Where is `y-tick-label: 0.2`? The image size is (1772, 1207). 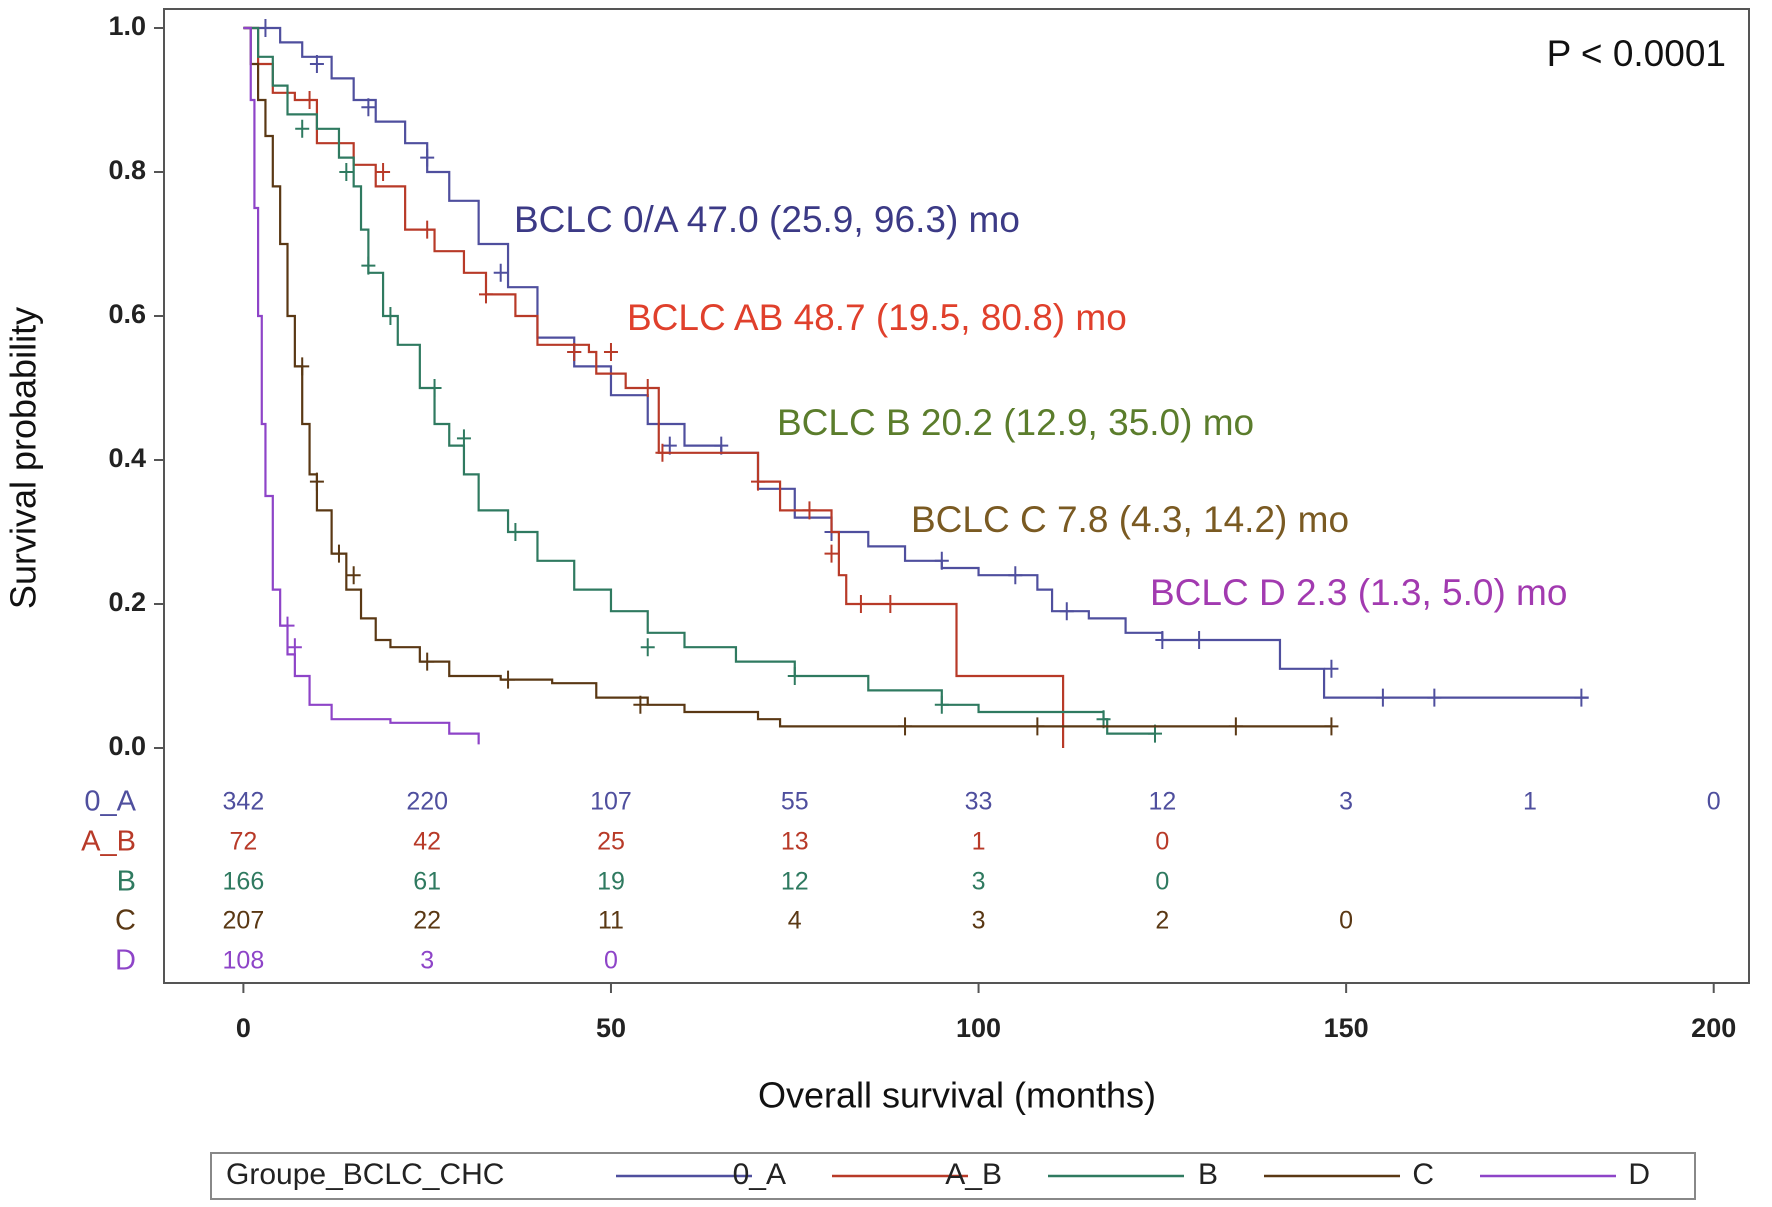
y-tick-label: 0.2 is located at coordinates (127, 602).